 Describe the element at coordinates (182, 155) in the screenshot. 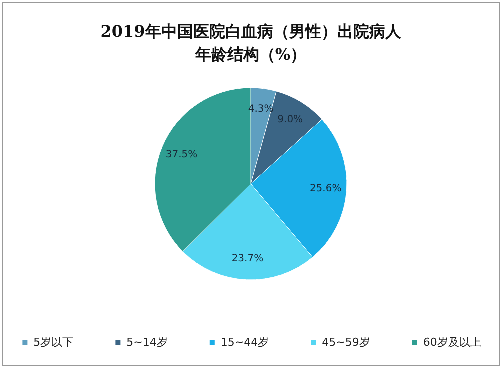

I see `data-label: 37.5%` at that location.